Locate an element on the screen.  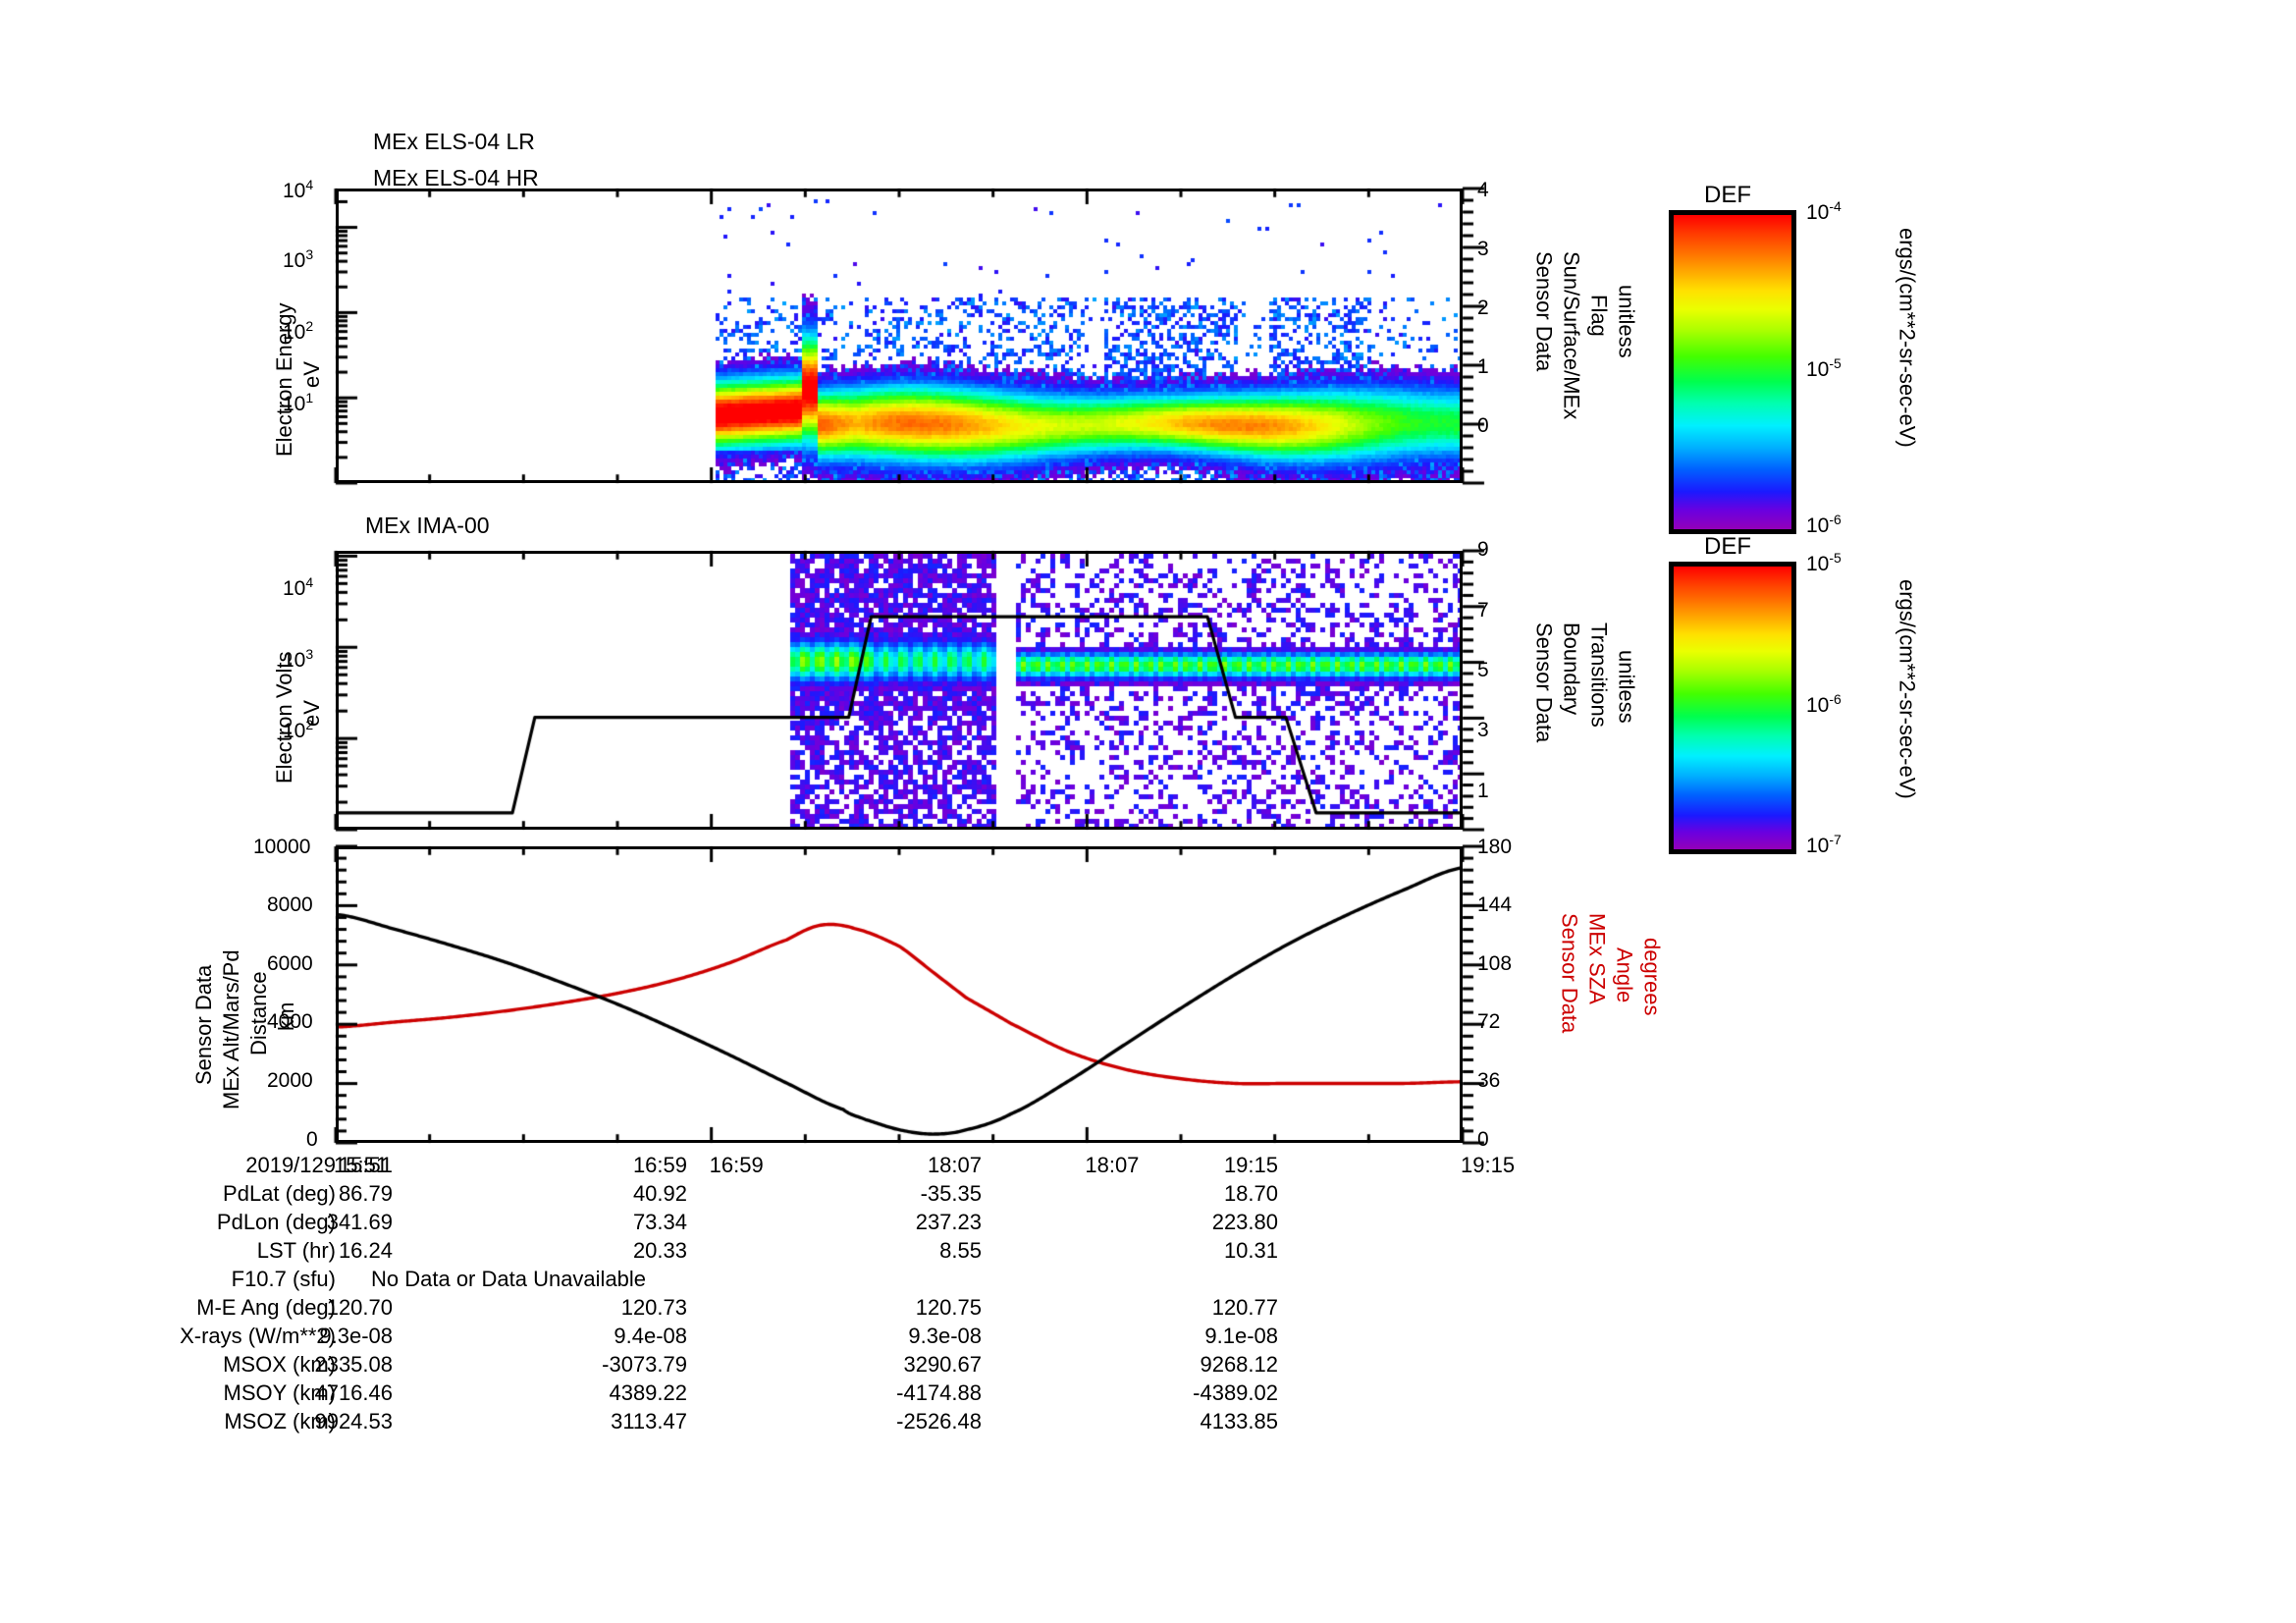
table-row-value: -2526.48 is located at coordinates (939, 1422).